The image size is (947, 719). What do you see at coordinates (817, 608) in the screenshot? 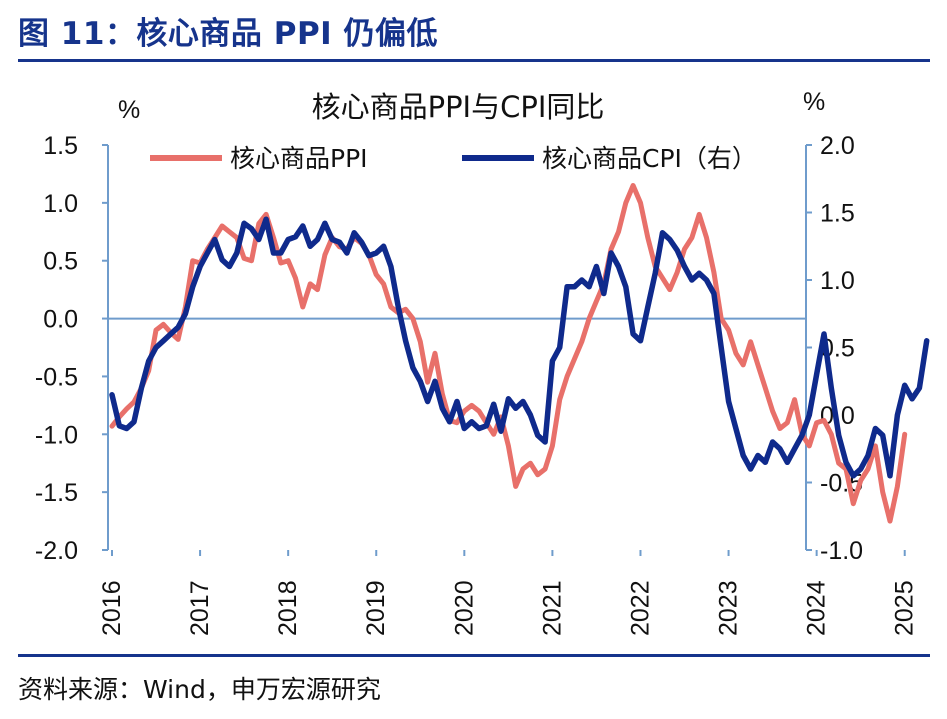
I see `x-tick-label: 2024` at bounding box center [817, 608].